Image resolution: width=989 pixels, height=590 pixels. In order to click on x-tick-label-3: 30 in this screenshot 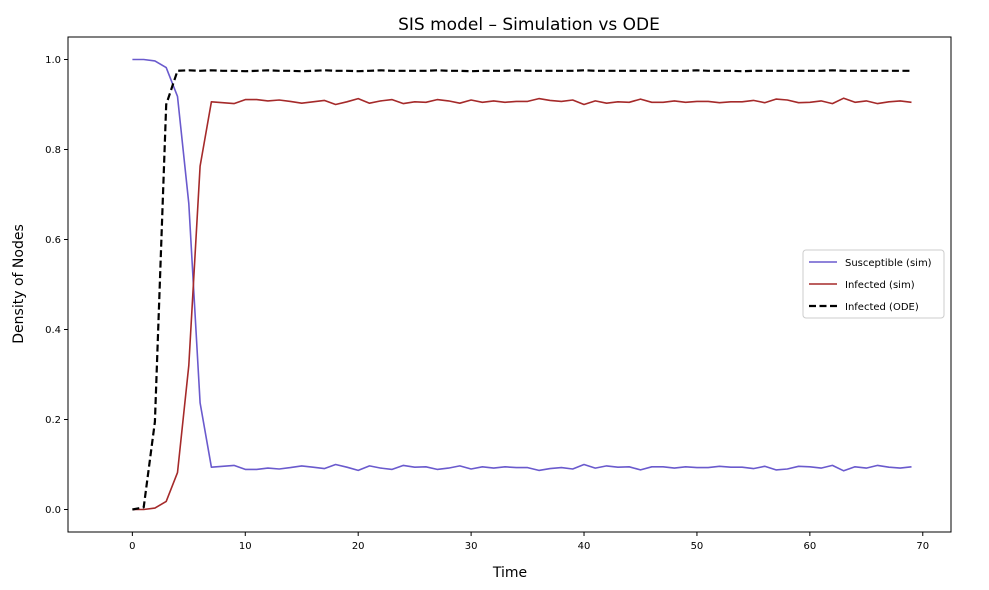, I will do `click(471, 546)`.